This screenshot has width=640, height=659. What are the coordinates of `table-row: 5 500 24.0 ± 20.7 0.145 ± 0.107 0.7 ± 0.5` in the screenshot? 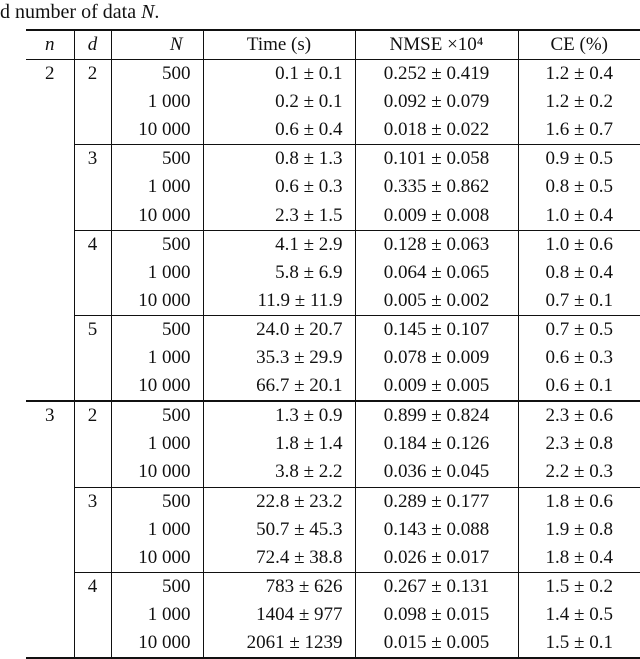 It's located at (333, 329).